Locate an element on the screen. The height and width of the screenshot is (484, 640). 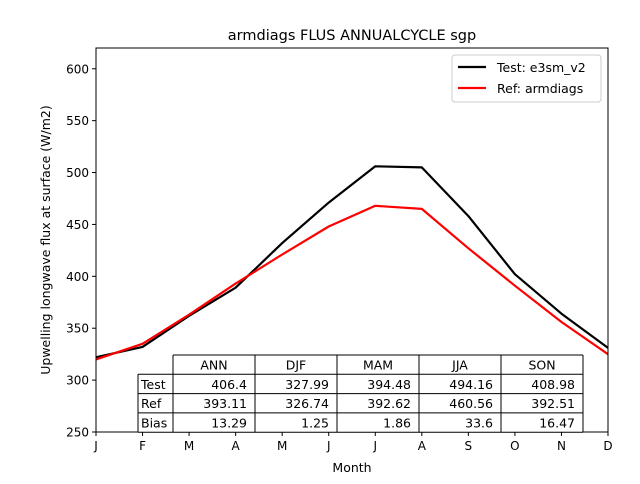
x-tick-label: N is located at coordinates (561, 446).